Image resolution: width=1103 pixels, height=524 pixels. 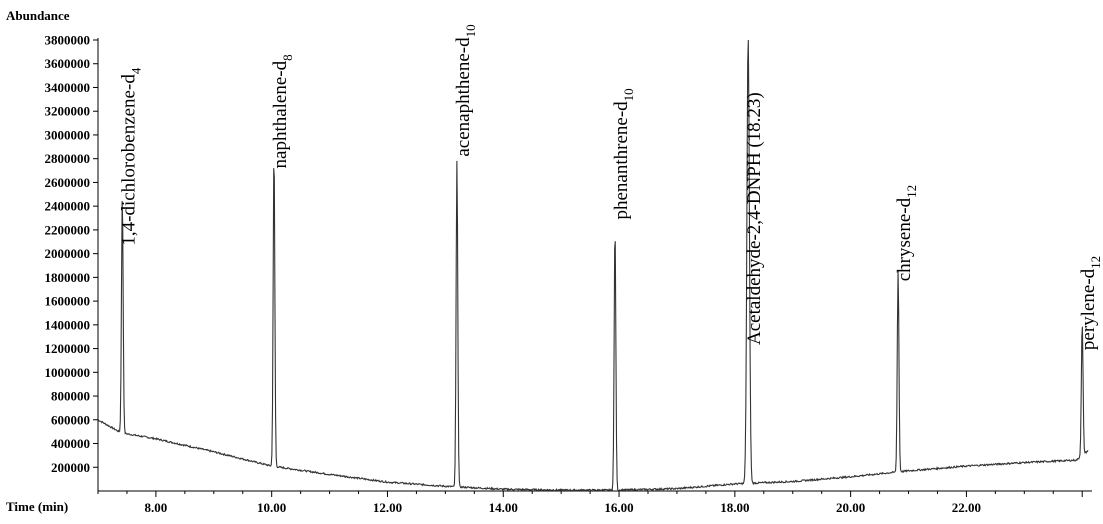 I want to click on x-tick-label: 10.00, so click(x=271, y=507).